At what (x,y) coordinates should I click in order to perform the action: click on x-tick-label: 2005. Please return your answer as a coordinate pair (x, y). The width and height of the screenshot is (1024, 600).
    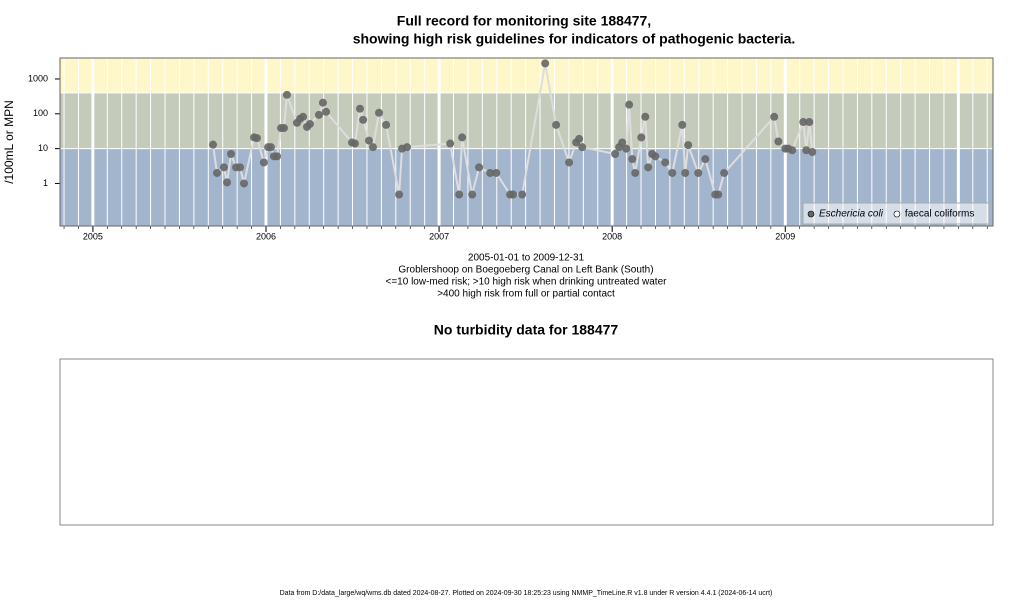
    Looking at the image, I should click on (93, 236).